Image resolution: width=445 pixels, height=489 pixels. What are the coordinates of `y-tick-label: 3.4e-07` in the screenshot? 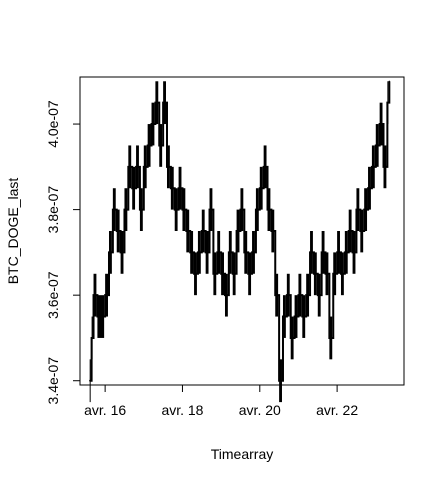 It's located at (53, 381).